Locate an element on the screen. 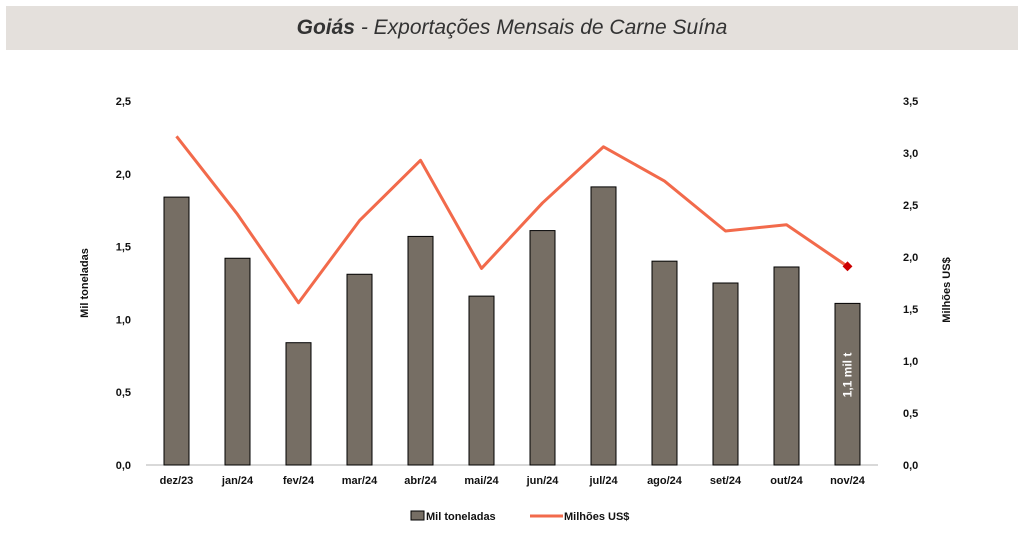  x-tick-label: ago/24 is located at coordinates (665, 481).